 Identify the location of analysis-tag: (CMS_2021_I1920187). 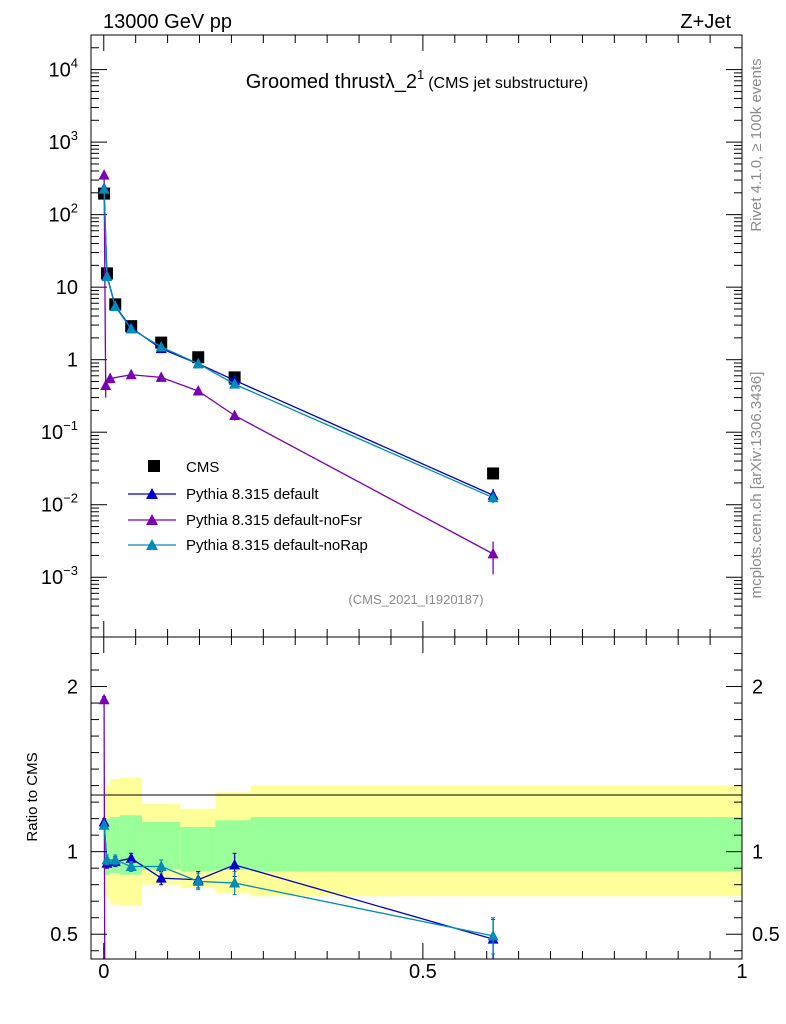
(415, 599).